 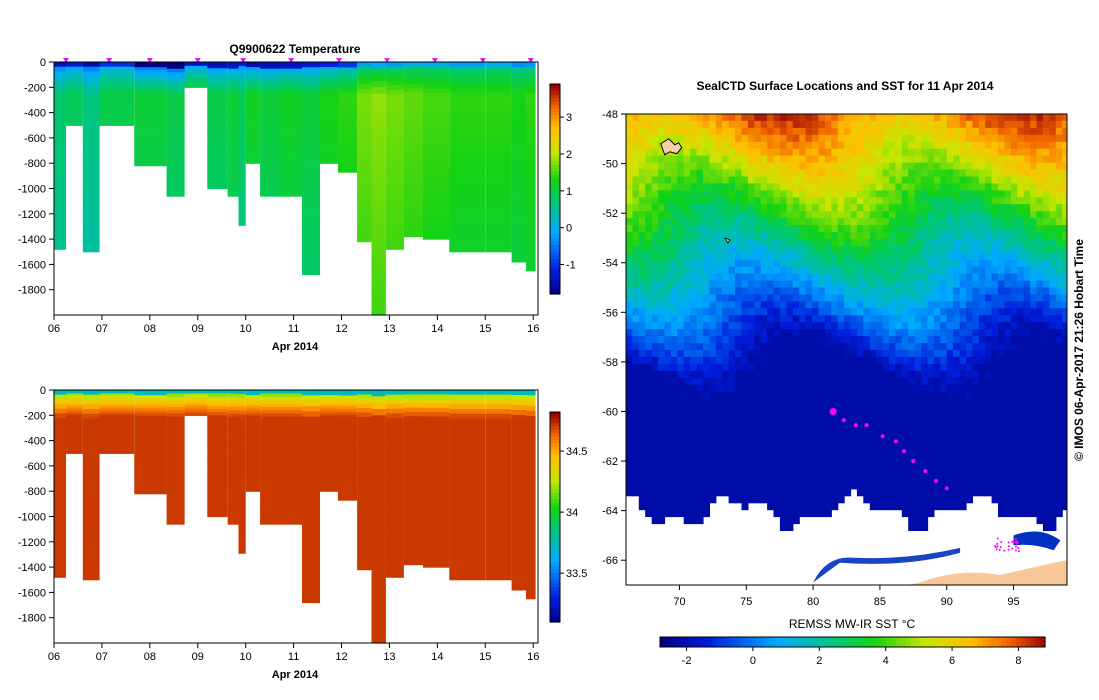 I want to click on x-tick-label: 12, so click(x=341, y=329).